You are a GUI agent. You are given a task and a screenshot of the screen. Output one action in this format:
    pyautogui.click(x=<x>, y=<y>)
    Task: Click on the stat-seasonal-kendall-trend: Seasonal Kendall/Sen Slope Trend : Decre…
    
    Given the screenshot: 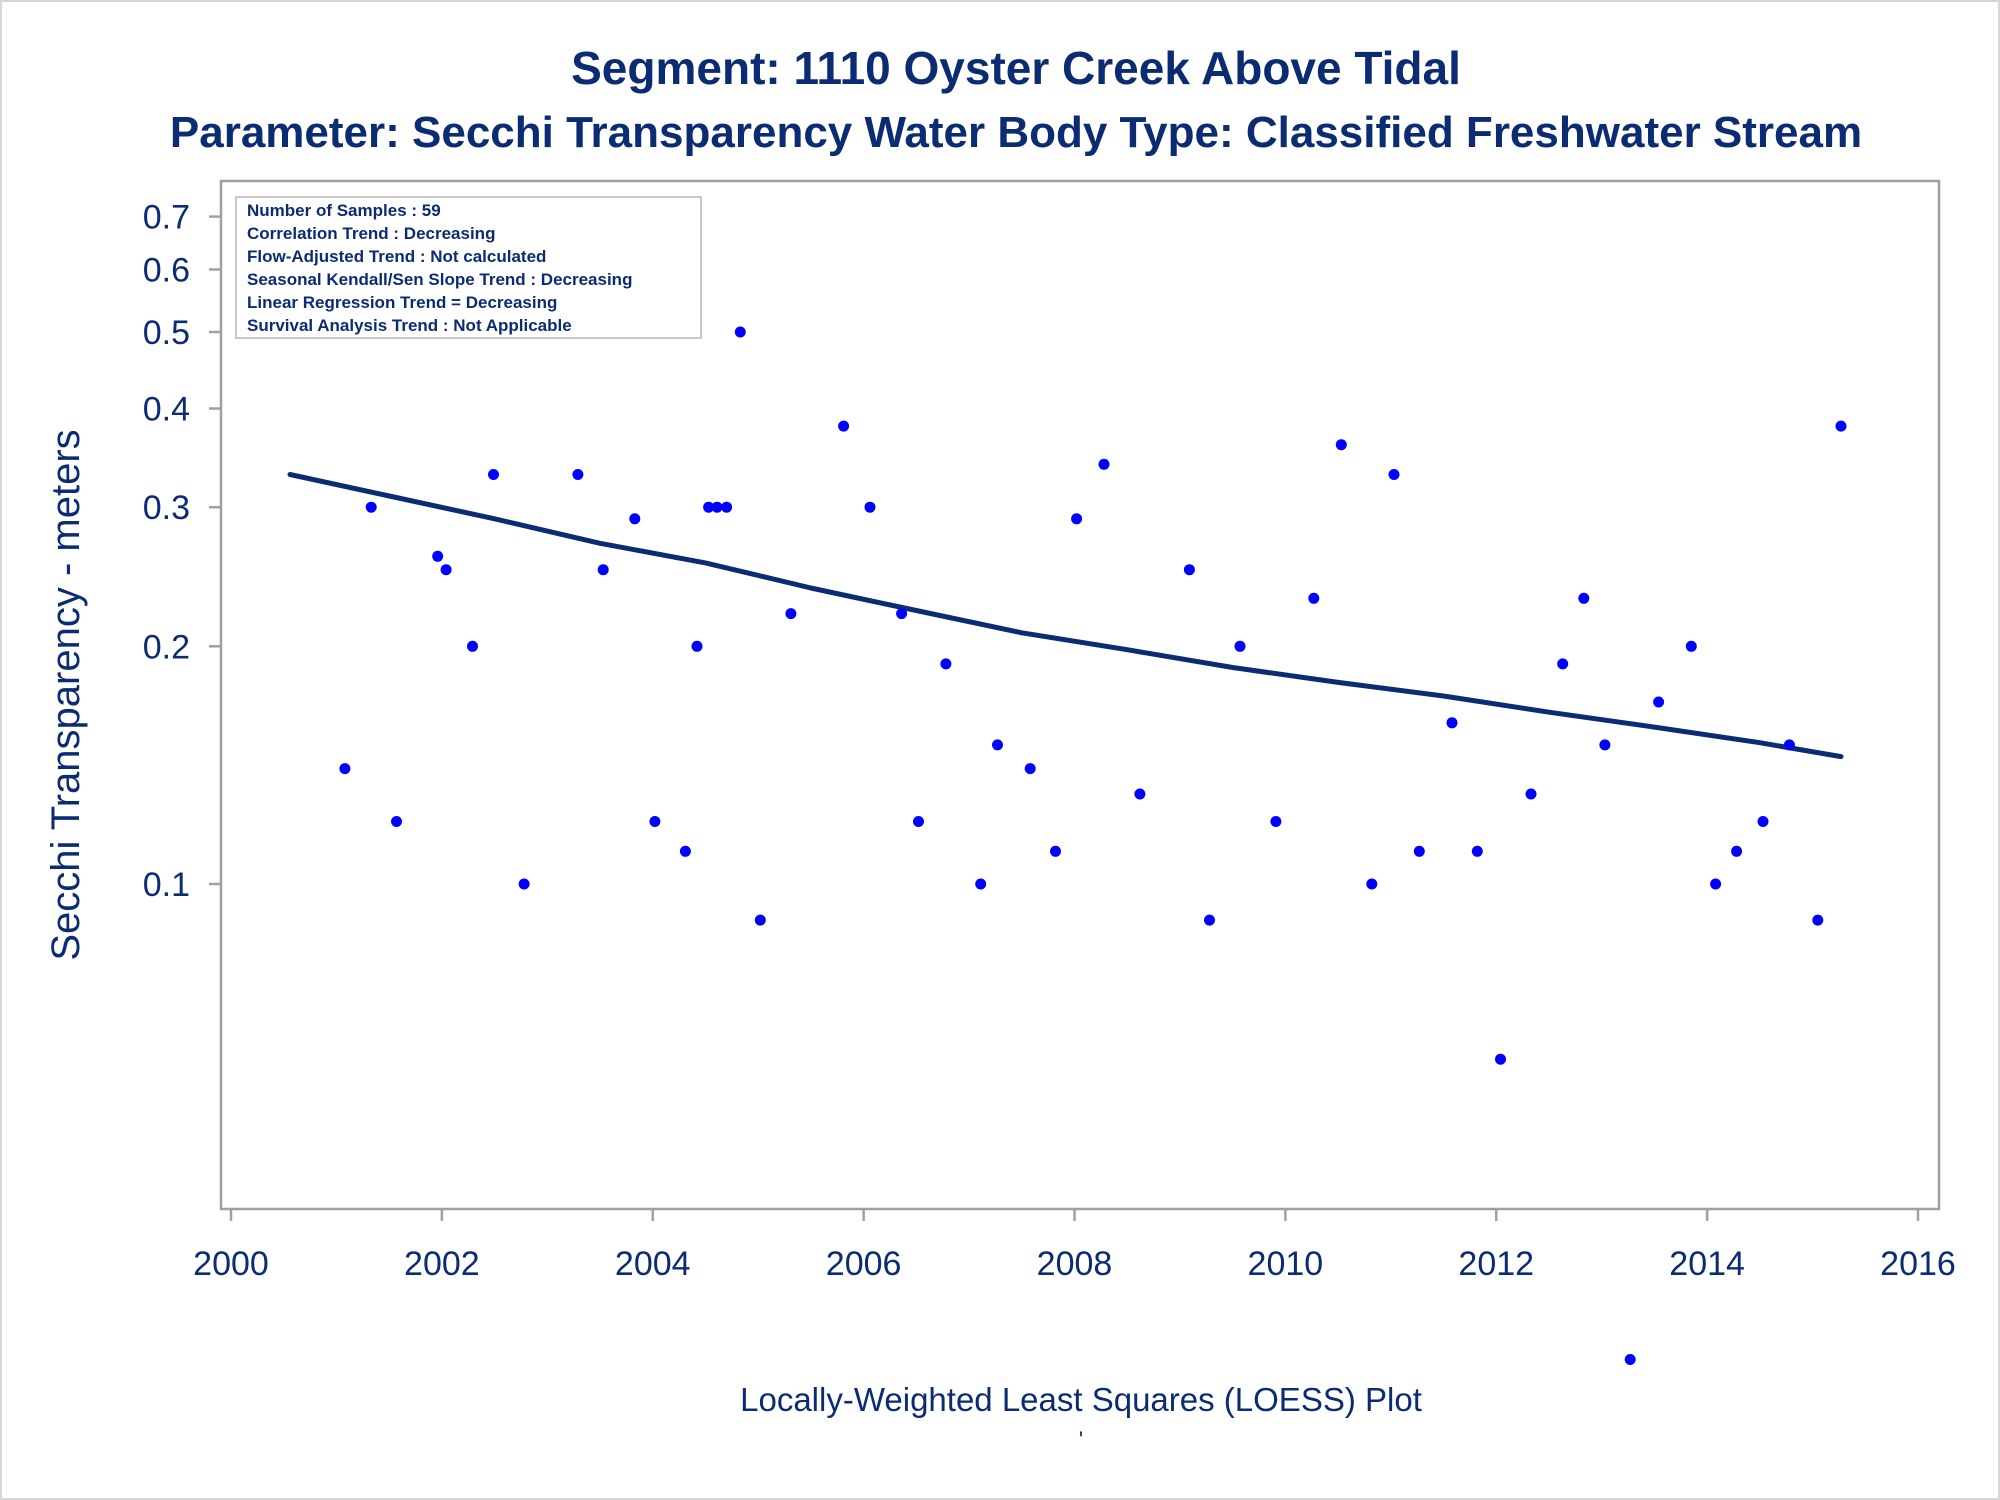 What is the action you would take?
    pyautogui.click(x=439, y=279)
    